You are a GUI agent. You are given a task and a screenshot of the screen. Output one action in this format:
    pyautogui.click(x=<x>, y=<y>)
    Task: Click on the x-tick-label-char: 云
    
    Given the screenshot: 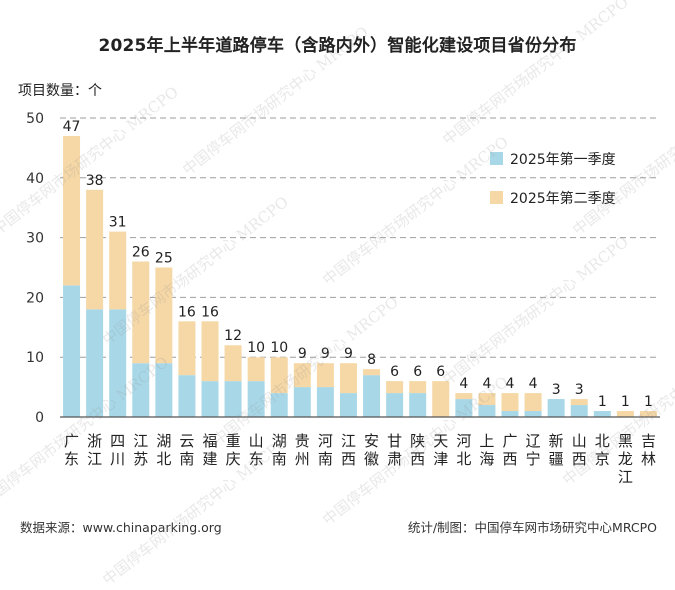 What is the action you would take?
    pyautogui.click(x=186, y=441)
    